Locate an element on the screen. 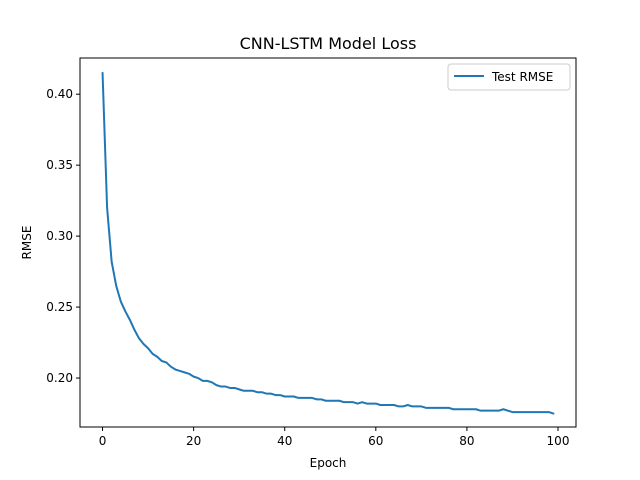  legend: Test RMSE is located at coordinates (509, 77).